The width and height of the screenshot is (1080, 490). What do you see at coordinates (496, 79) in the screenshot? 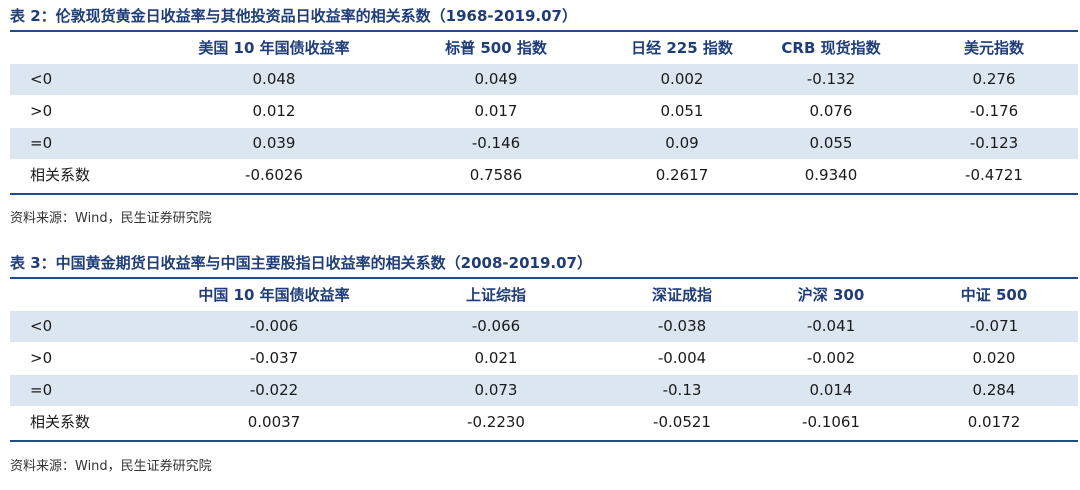
I see `table-cell: 0.049` at bounding box center [496, 79].